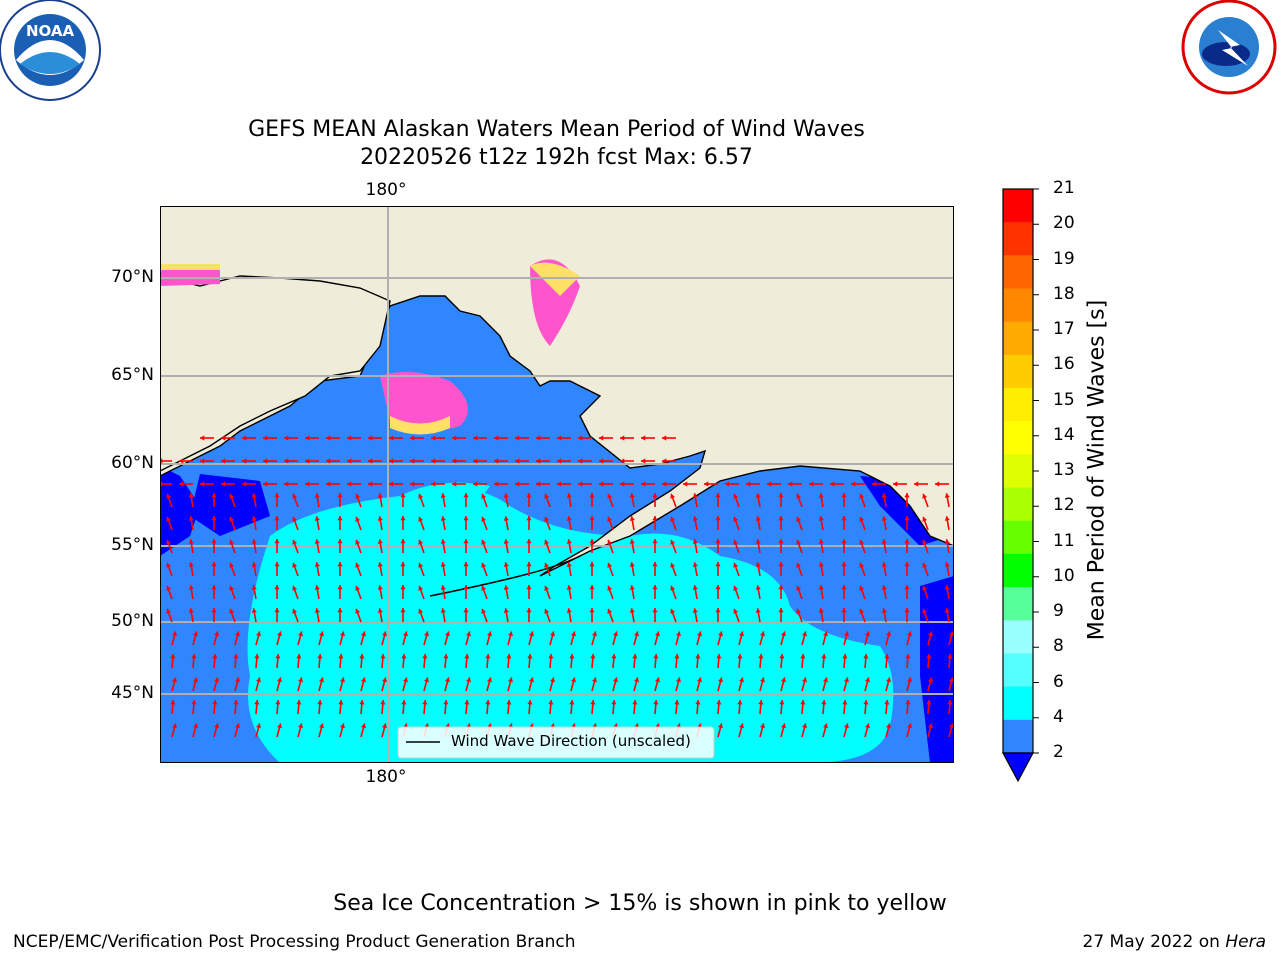  I want to click on arrow-legend-label: Wind Wave Direction (unscaled), so click(571, 741).